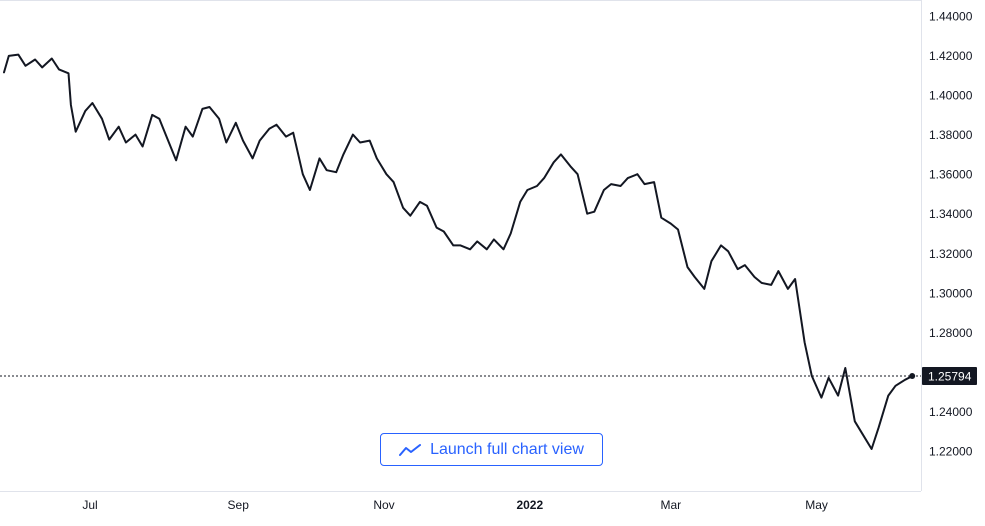 Image resolution: width=985 pixels, height=526 pixels. I want to click on y-tick-label: 1.44000, so click(951, 17).